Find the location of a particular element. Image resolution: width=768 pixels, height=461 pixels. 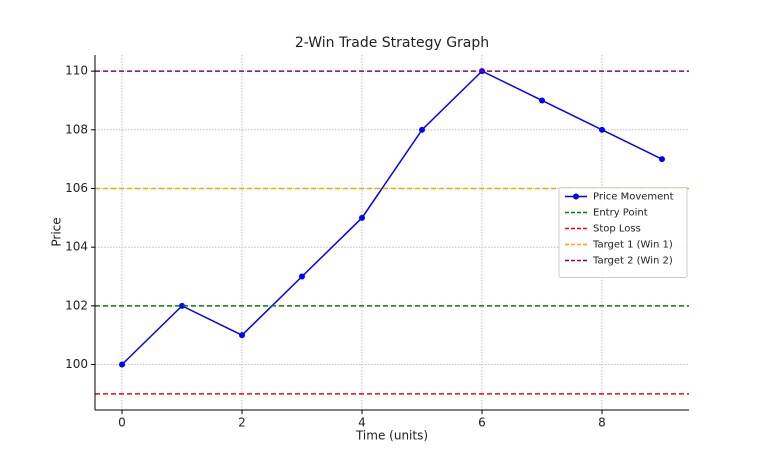

legend-label: Target 2 (Win 2) is located at coordinates (632, 261).